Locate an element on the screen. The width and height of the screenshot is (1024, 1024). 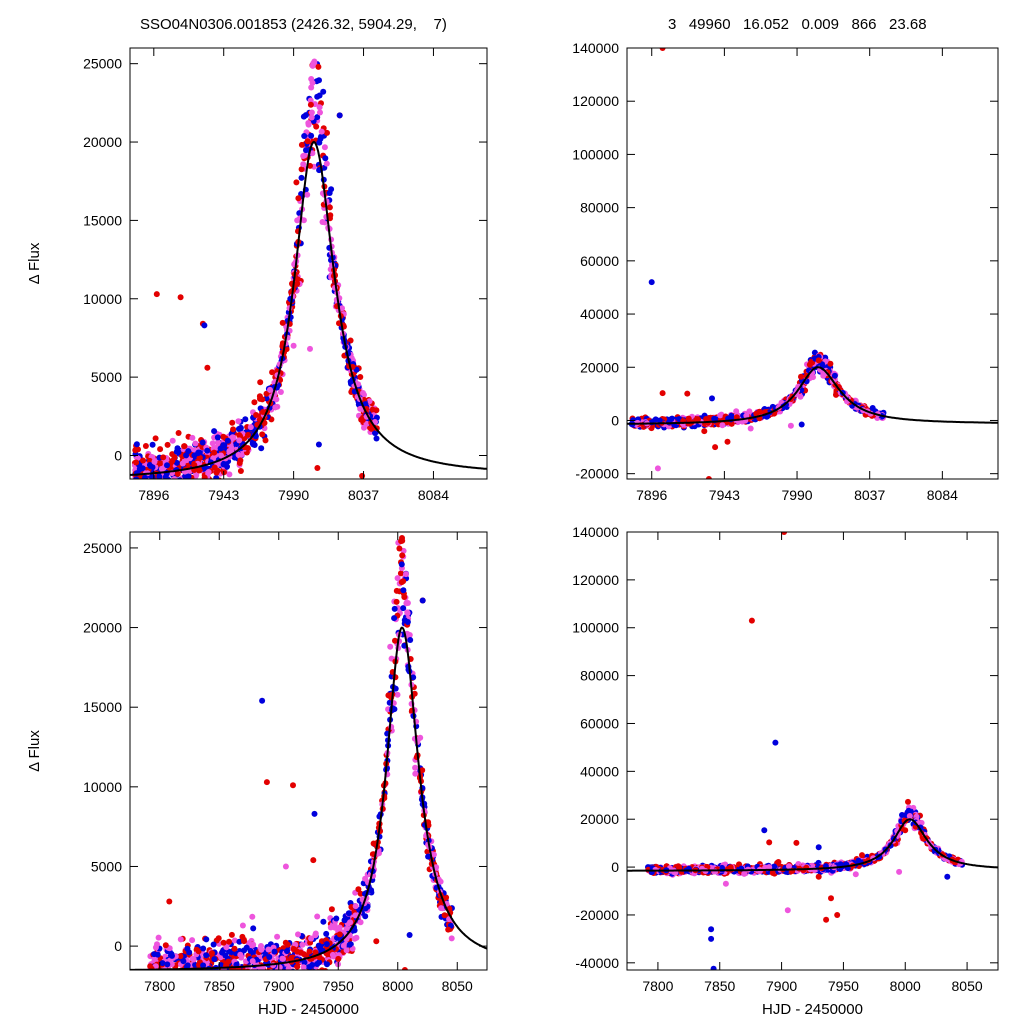
y-tick-label: 80000 is located at coordinates (599, 676).